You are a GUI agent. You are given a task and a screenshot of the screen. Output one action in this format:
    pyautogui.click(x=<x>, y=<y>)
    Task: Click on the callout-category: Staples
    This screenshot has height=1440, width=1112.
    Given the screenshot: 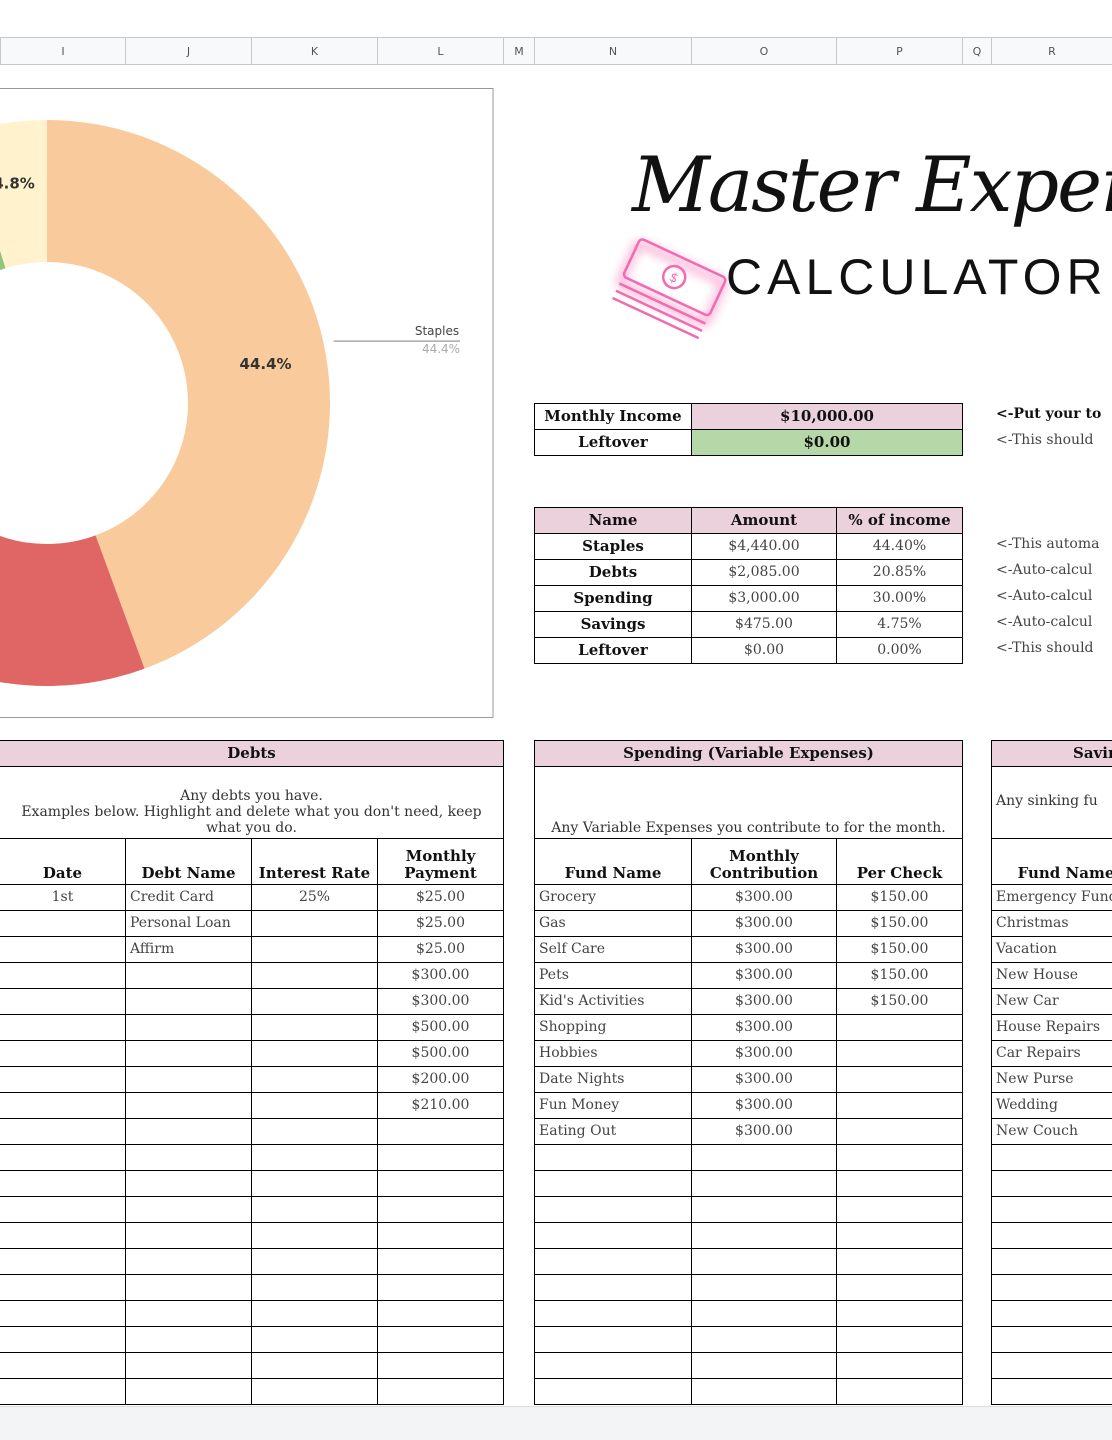 What is the action you would take?
    pyautogui.click(x=437, y=331)
    